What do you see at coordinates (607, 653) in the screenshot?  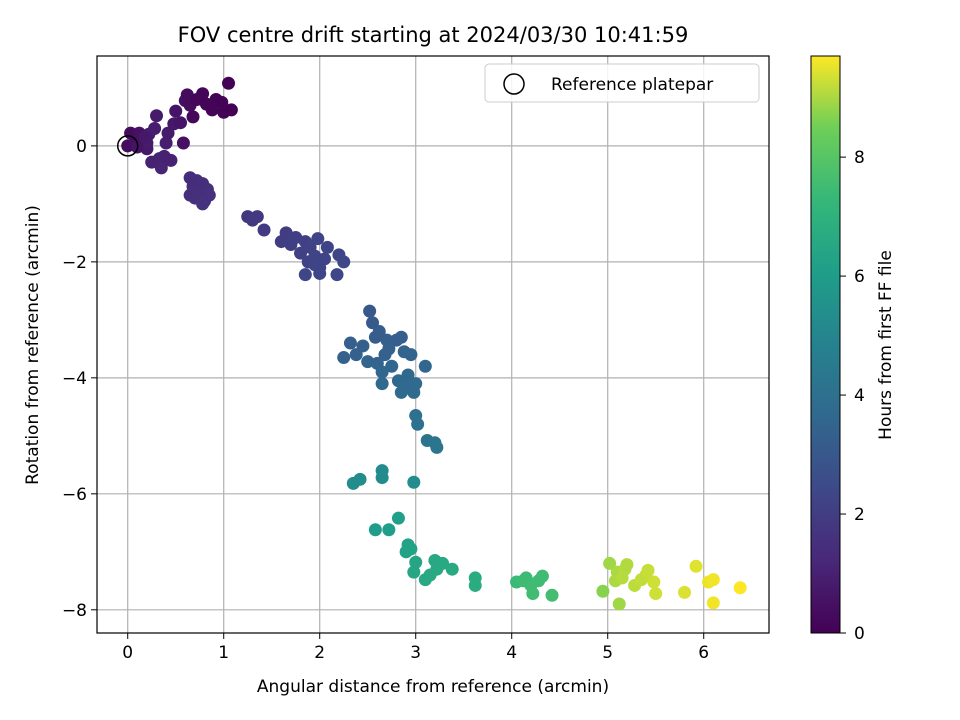 I see `x-tick-label: 5` at bounding box center [607, 653].